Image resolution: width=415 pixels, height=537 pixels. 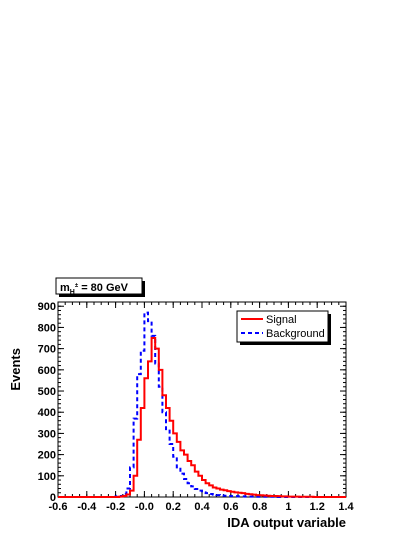 What do you see at coordinates (47, 413) in the screenshot?
I see `y-tick-label: 400` at bounding box center [47, 413].